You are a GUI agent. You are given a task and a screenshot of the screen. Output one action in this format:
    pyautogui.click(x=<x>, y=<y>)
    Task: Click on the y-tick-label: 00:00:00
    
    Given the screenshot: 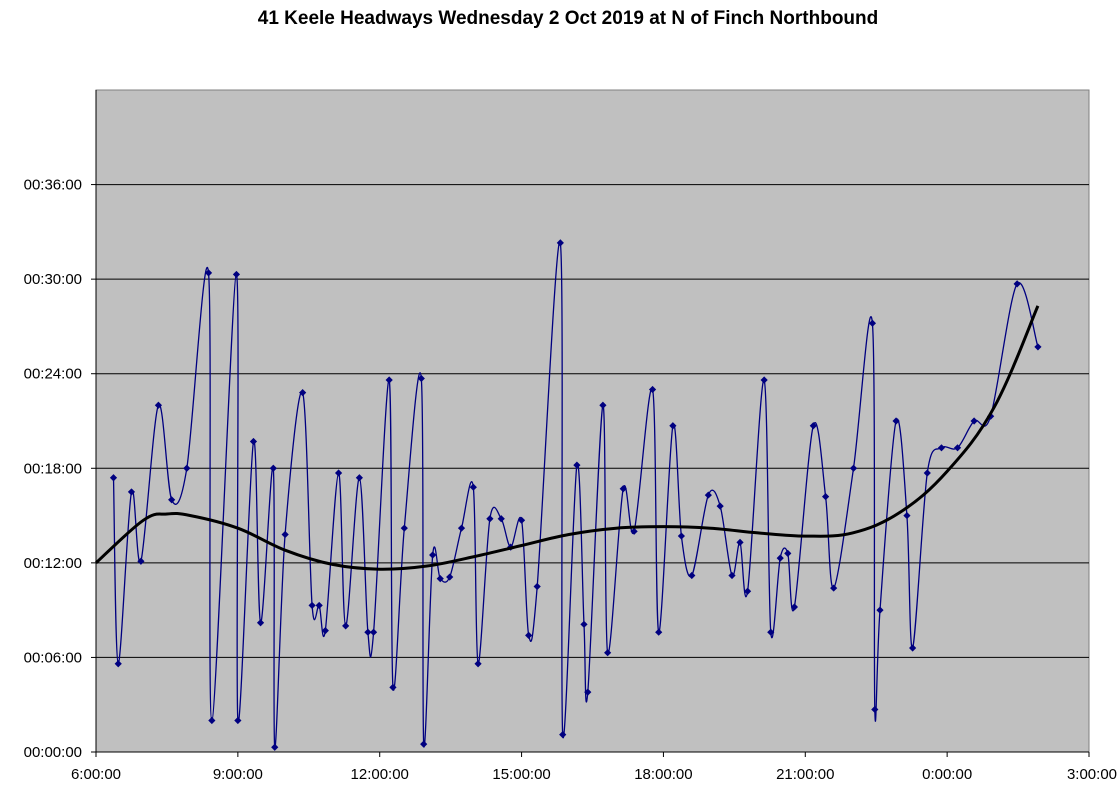 What is the action you would take?
    pyautogui.click(x=53, y=752)
    